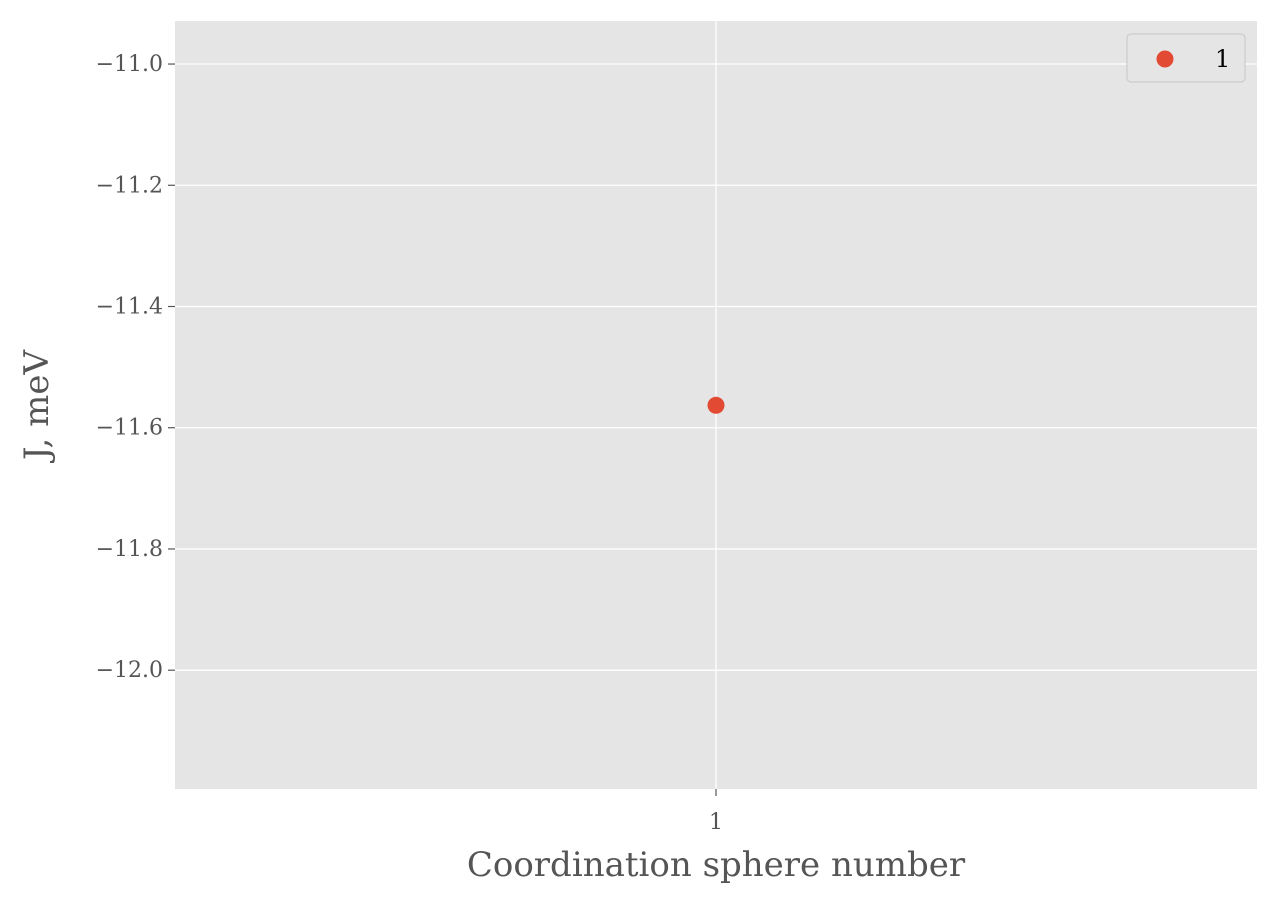 Image resolution: width=1277 pixels, height=905 pixels. I want to click on data-point, so click(716, 405).